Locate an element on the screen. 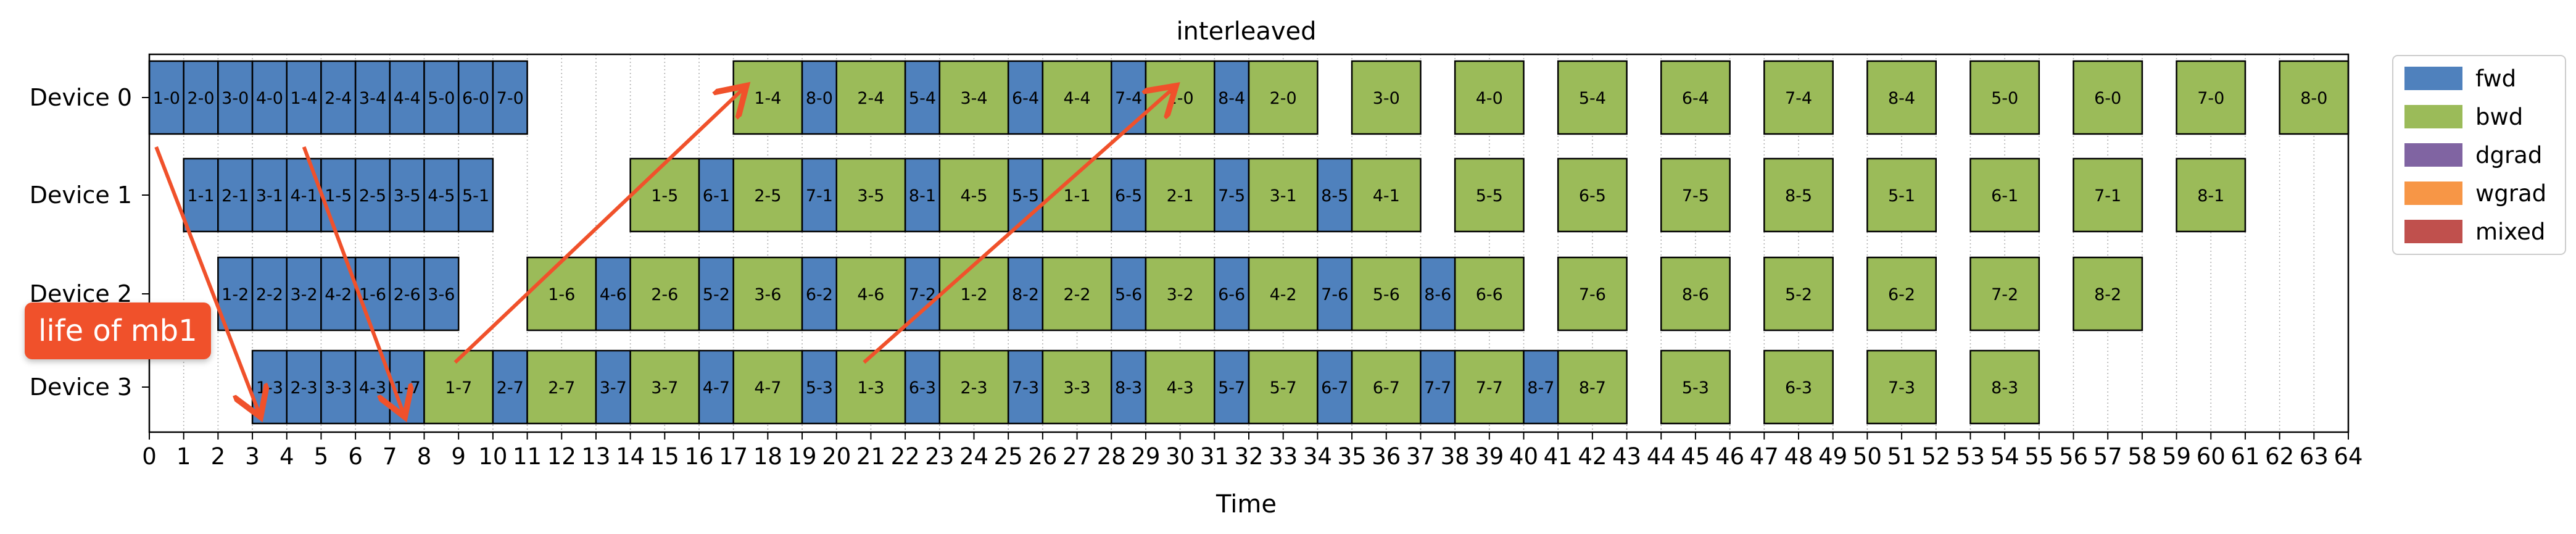 The image size is (2576, 534). task-label: 4-0 is located at coordinates (1490, 99).